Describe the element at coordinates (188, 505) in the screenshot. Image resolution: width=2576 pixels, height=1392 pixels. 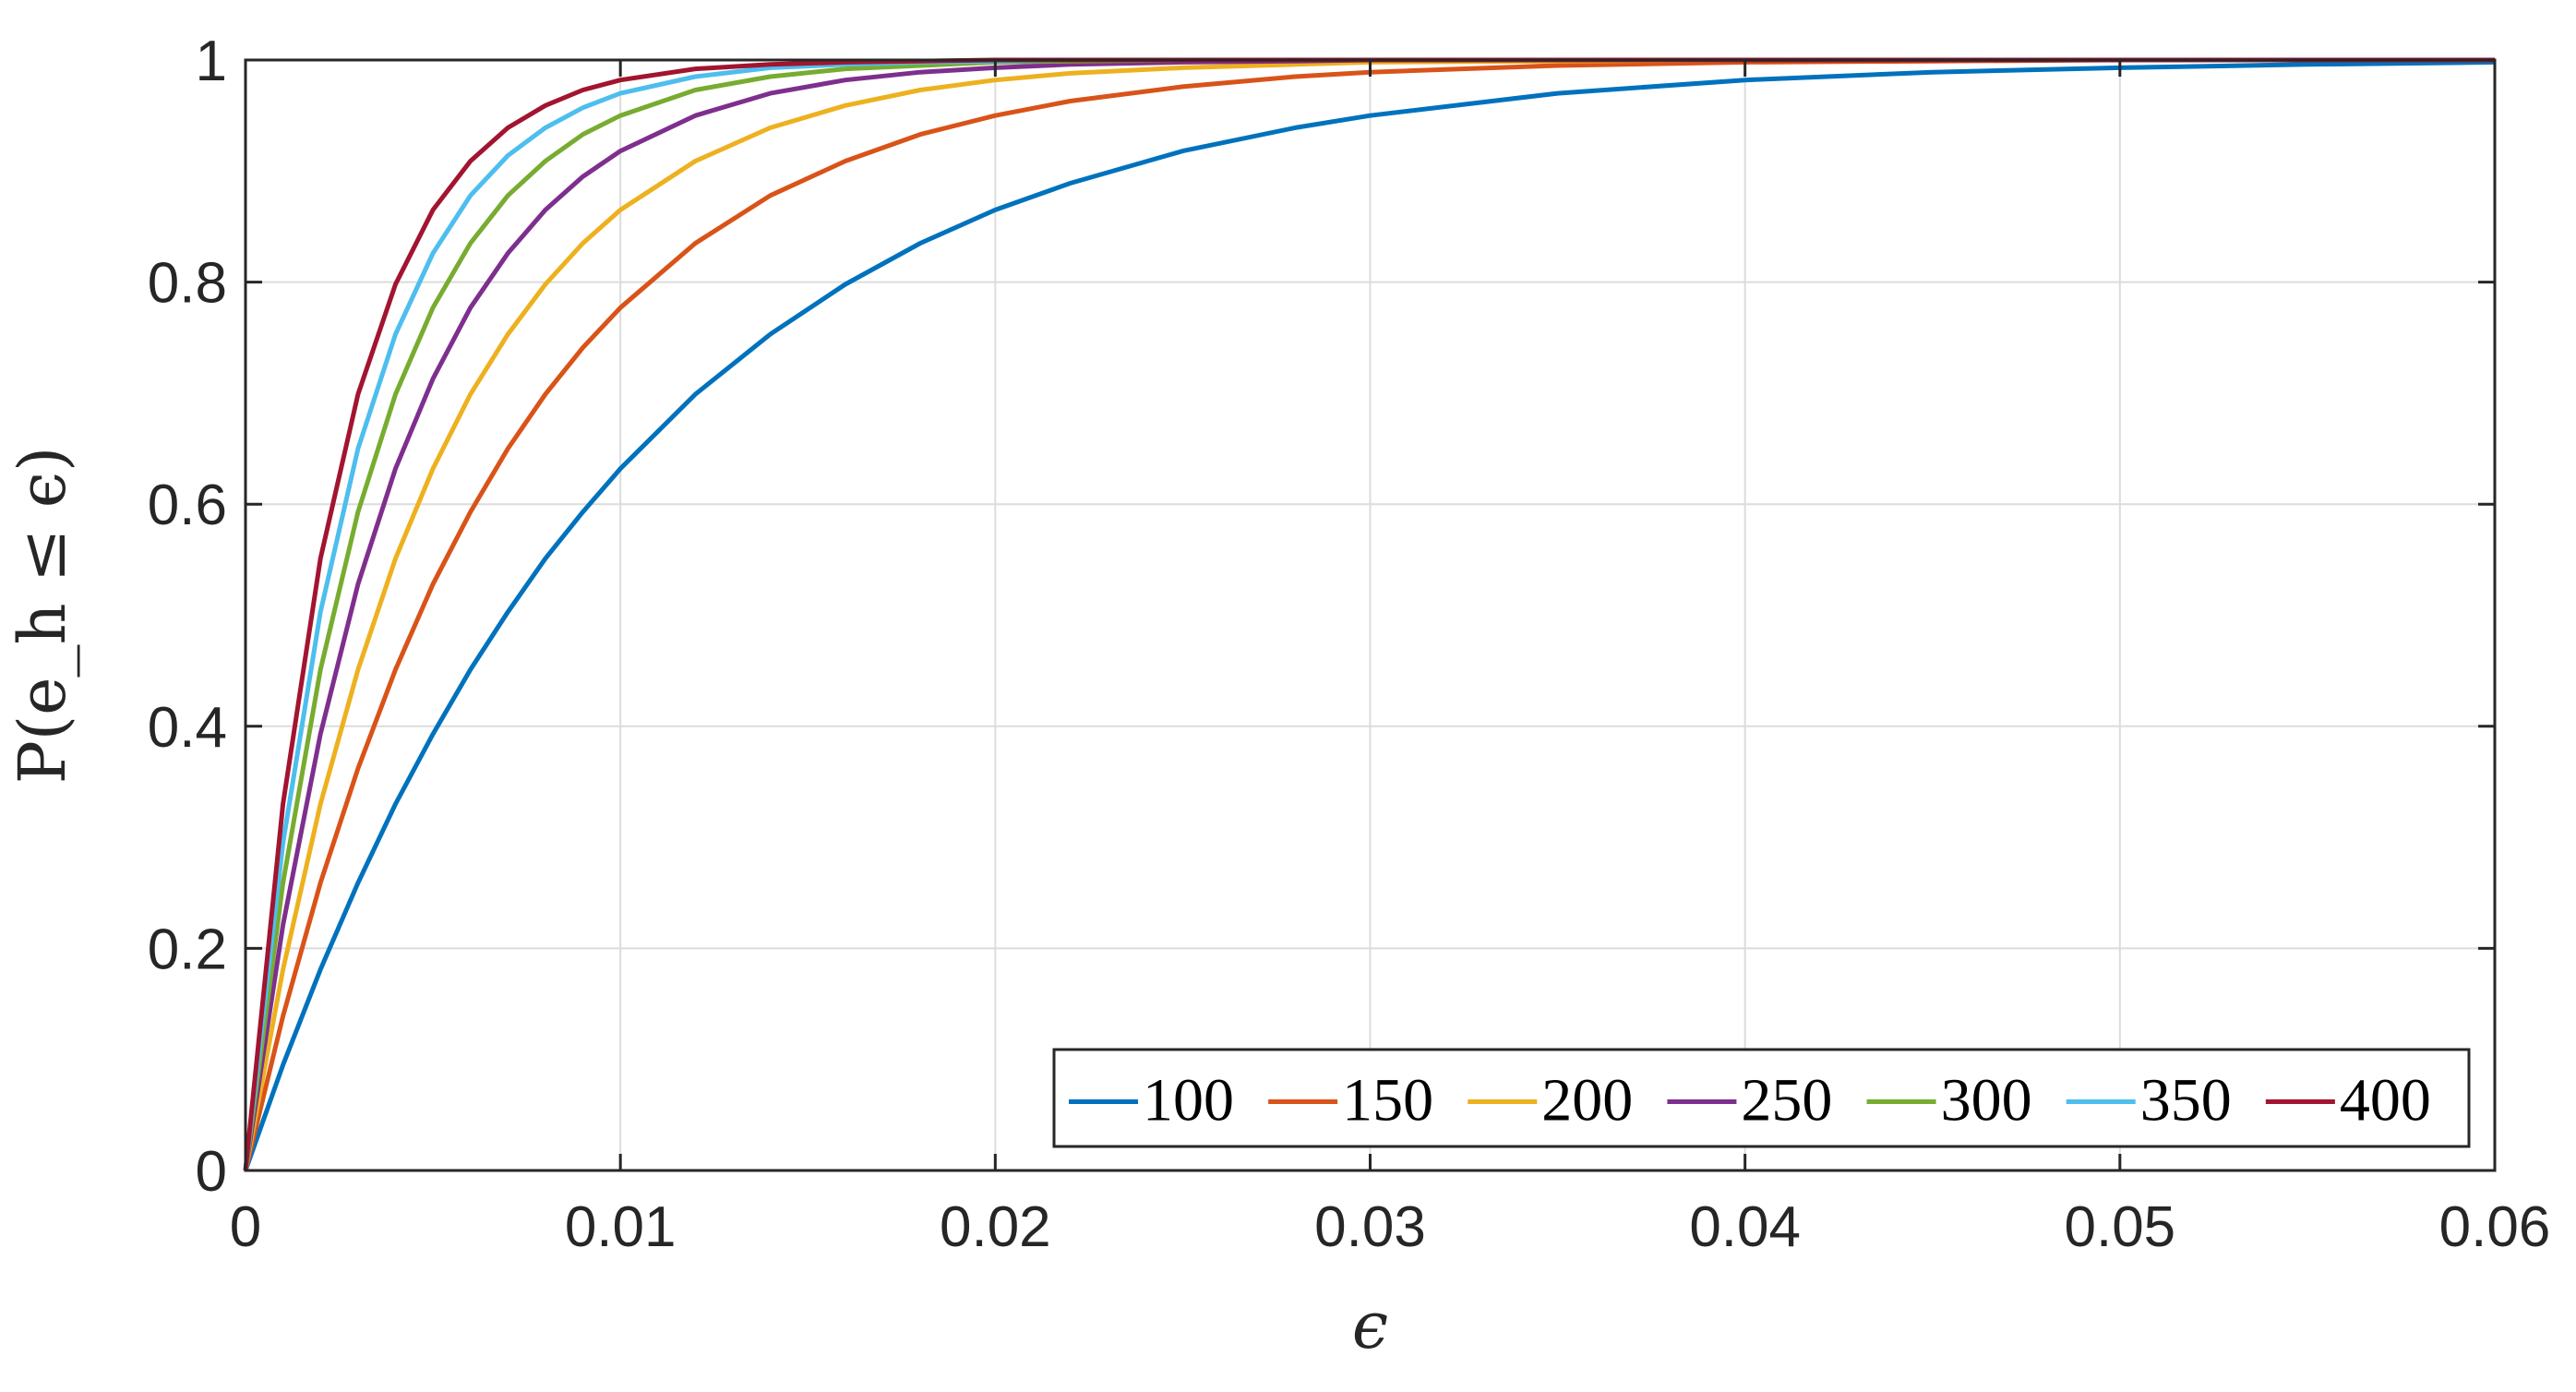
I see `y-tick-label: 0.6` at that location.